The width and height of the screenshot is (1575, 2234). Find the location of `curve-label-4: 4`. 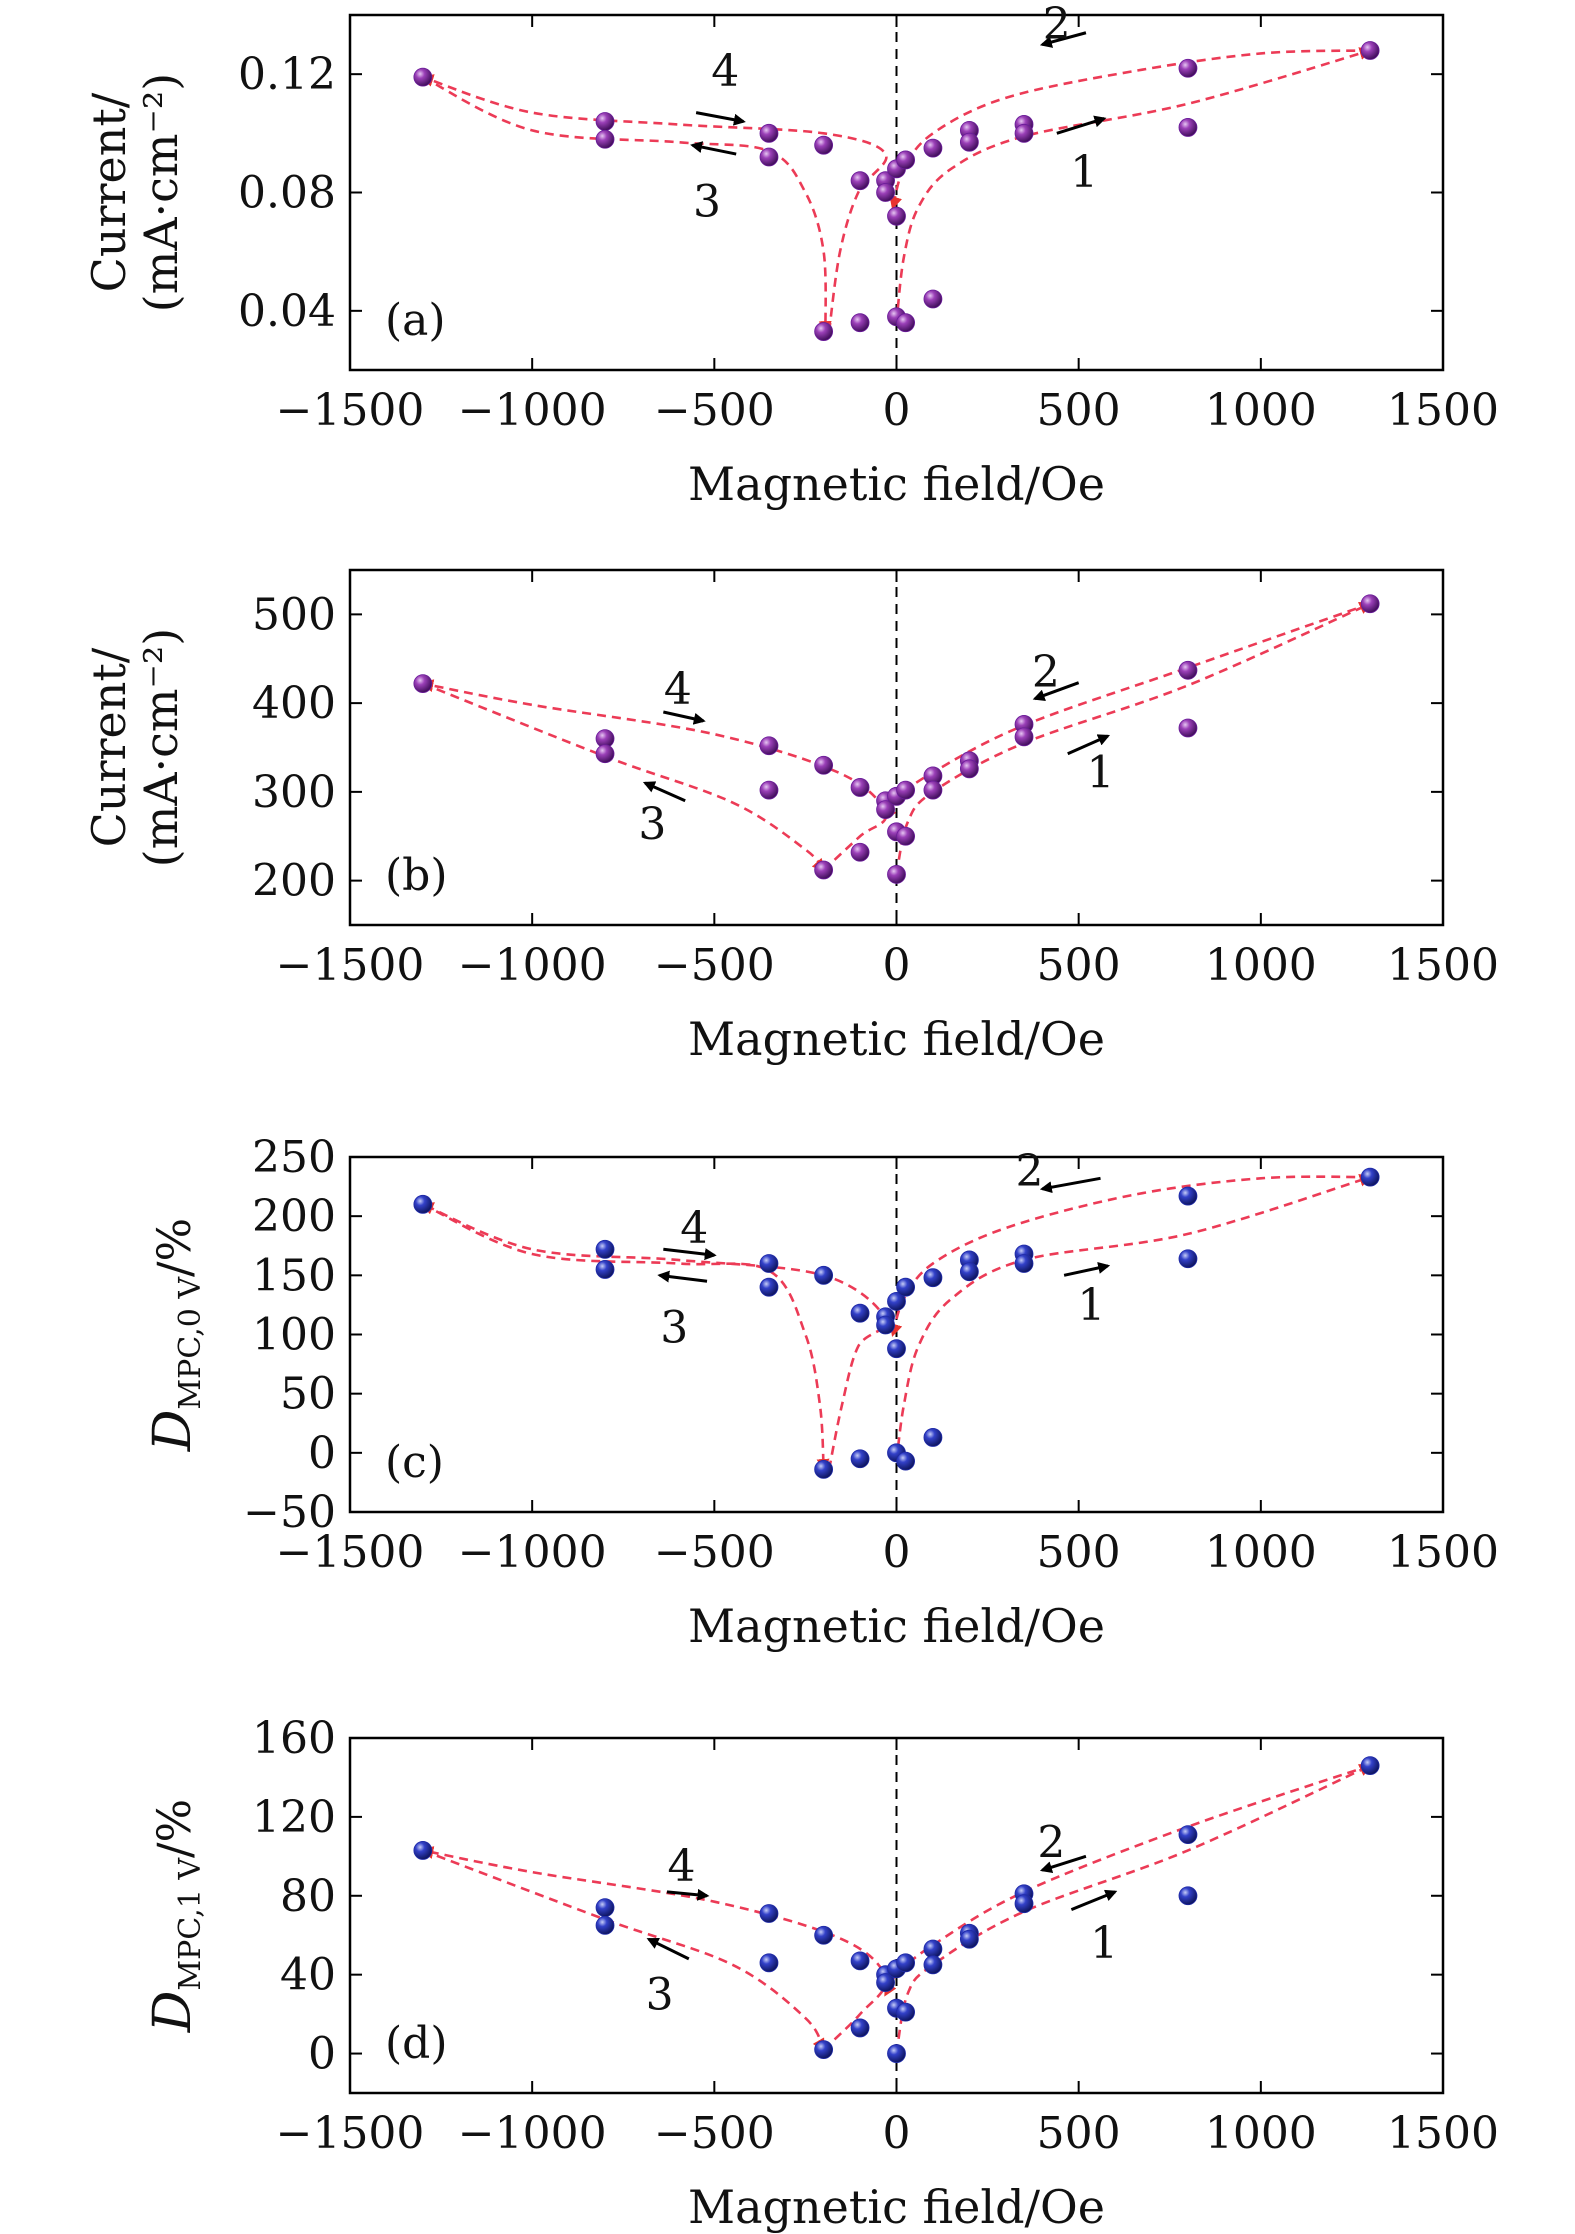

curve-label-4: 4 is located at coordinates (682, 1866).